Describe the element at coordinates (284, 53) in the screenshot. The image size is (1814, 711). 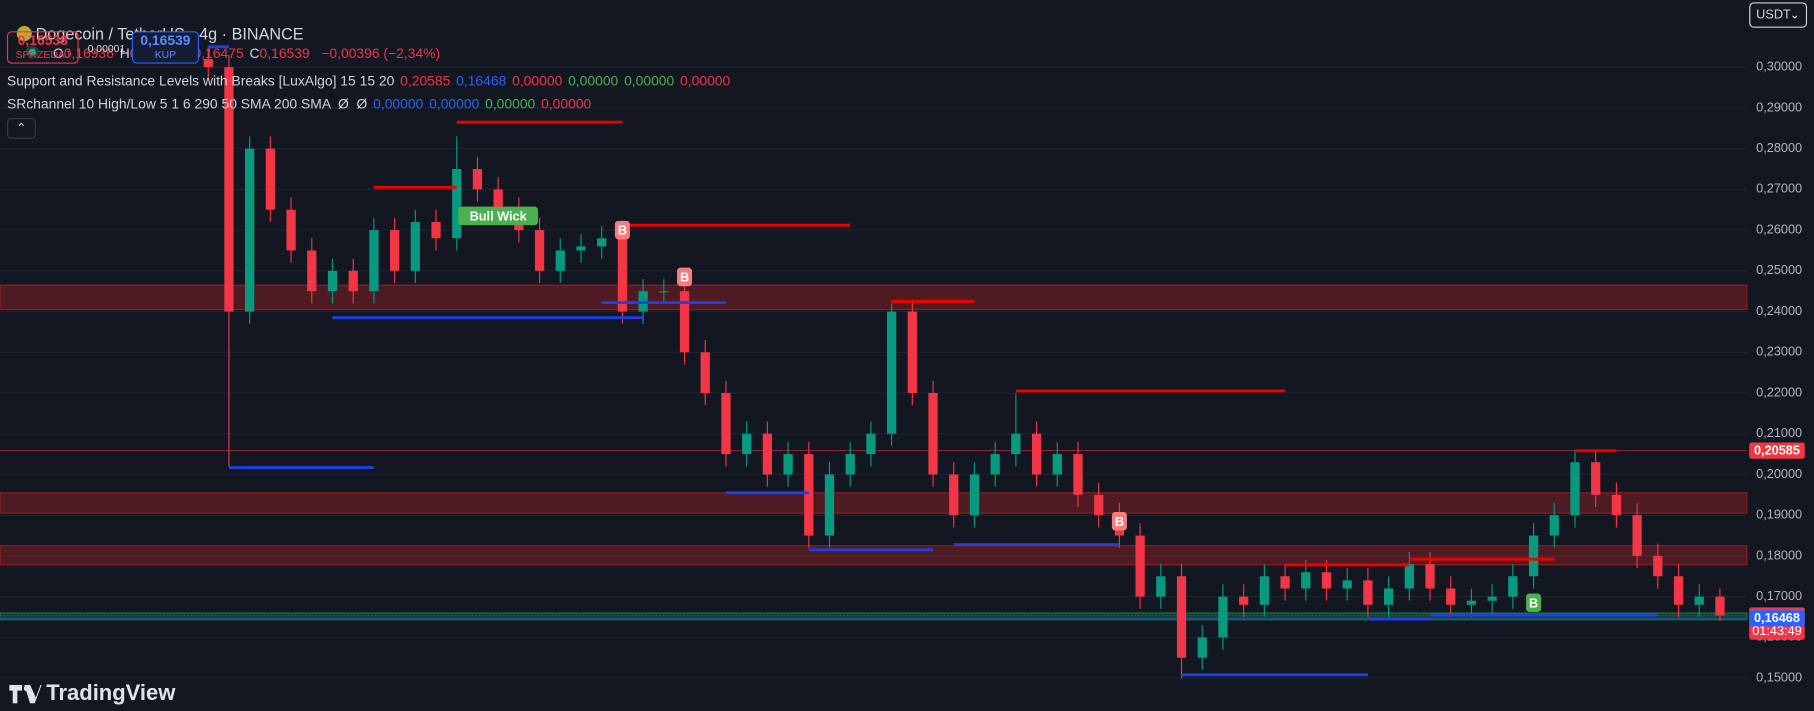
I see `ohlc-value: 0,16539` at that location.